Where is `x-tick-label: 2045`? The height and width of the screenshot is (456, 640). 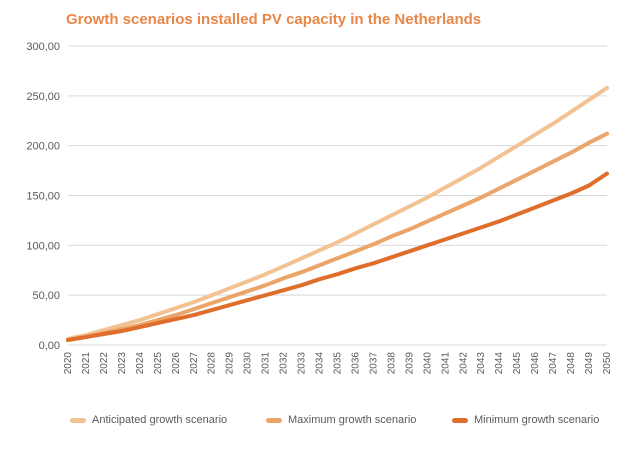
x-tick-label: 2045 is located at coordinates (517, 363).